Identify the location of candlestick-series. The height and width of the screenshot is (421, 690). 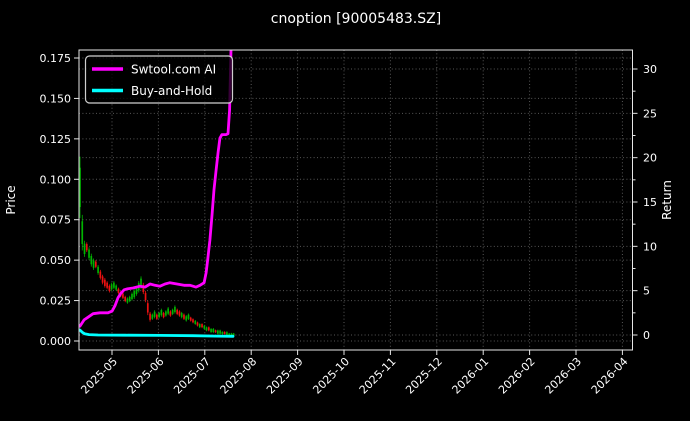
(157, 246).